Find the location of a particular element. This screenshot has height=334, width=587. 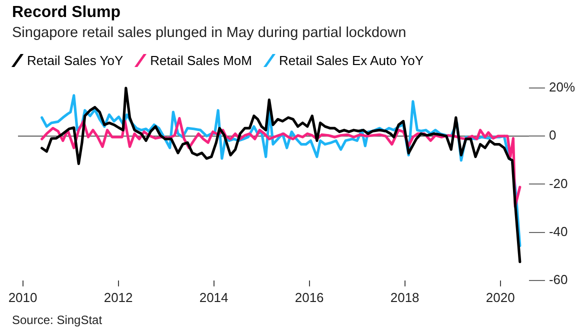

chart-title: Record Slump is located at coordinates (66, 13).